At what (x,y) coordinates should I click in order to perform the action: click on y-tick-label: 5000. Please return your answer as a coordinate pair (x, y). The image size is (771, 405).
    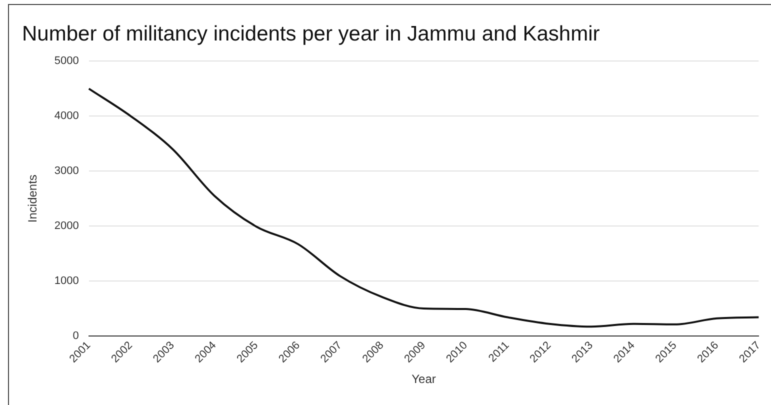
    Looking at the image, I should click on (66, 61).